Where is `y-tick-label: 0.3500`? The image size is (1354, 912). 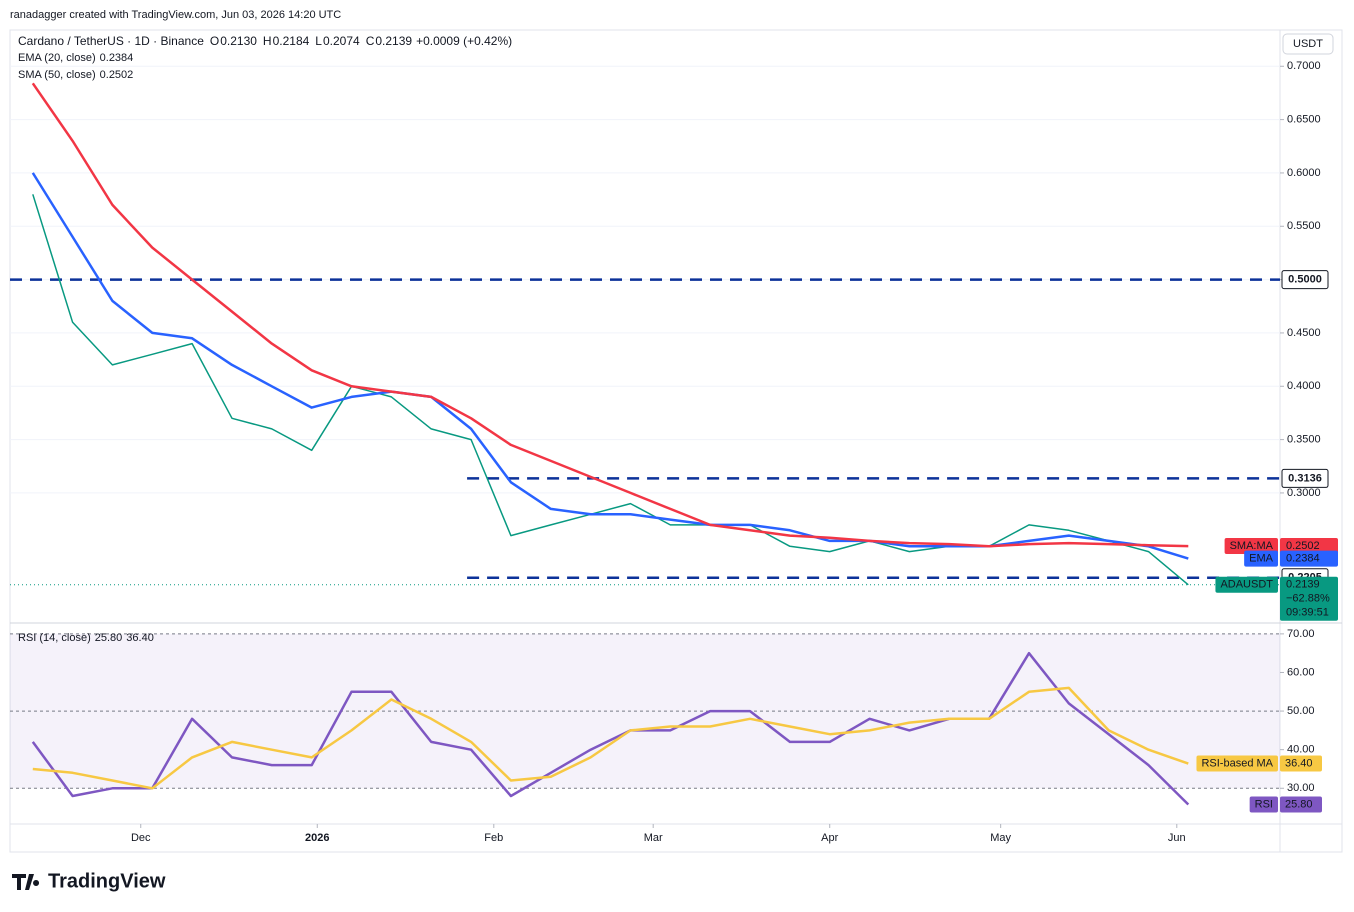
y-tick-label: 0.3500 is located at coordinates (1304, 440).